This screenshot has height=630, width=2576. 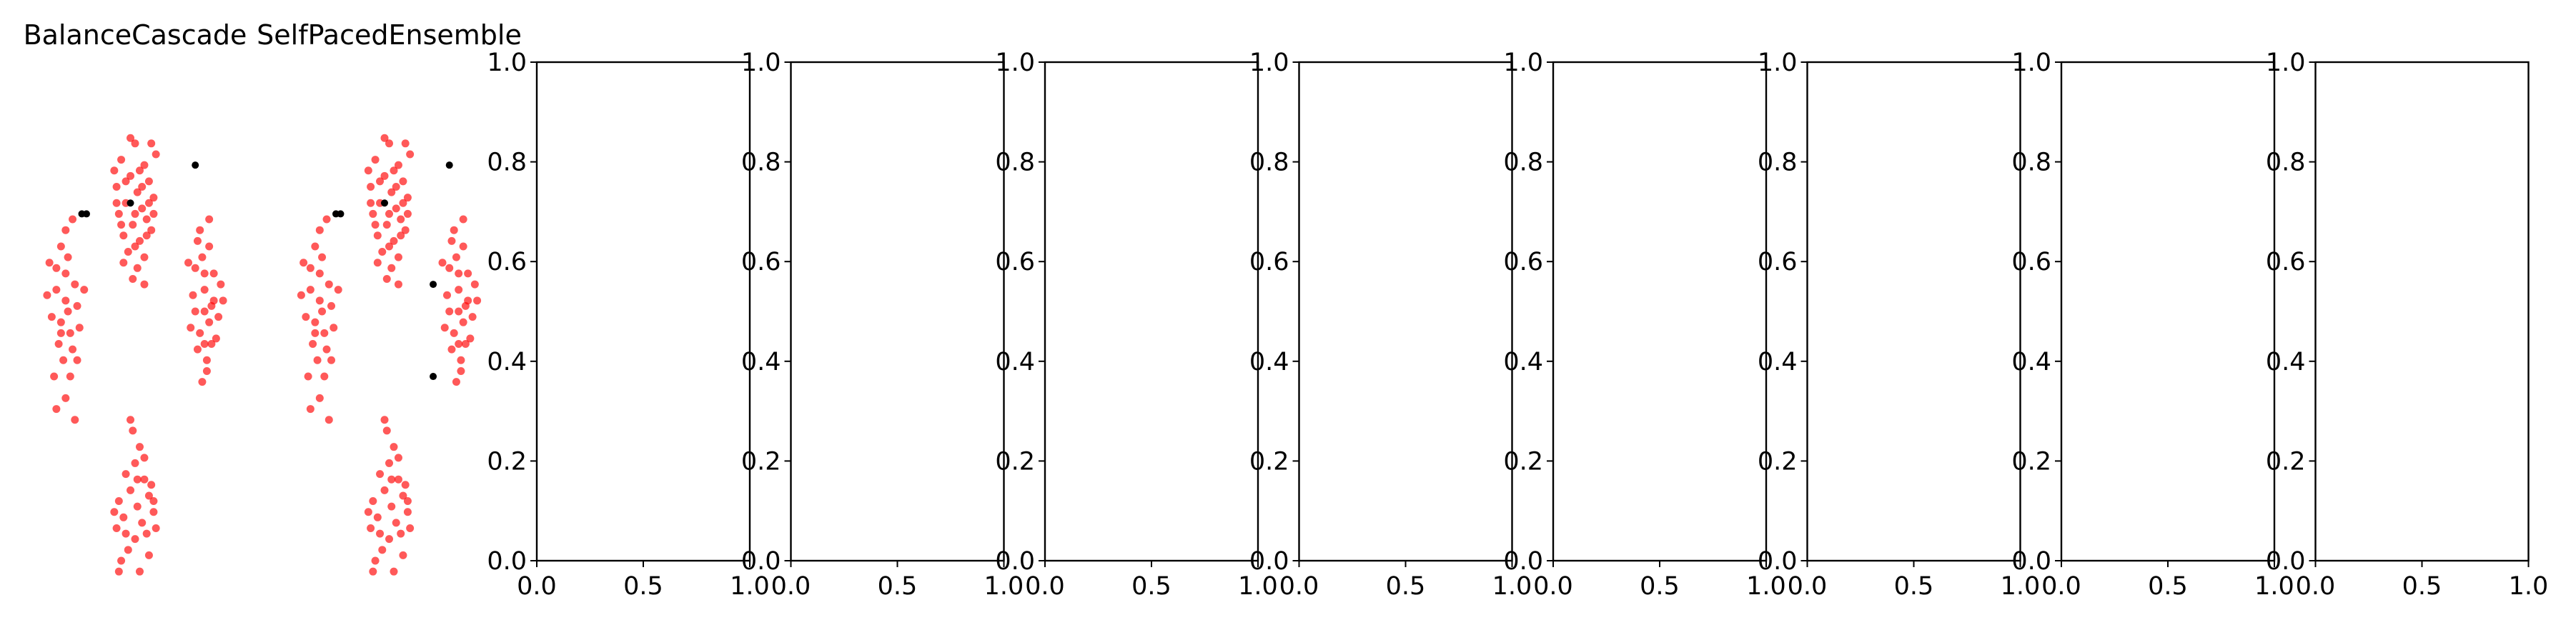 What do you see at coordinates (1136, 325) in the screenshot?
I see `subplot-5: 0.0 0.5 1.0 0.0 0.2 0.4 0.6 0.8 1.0` at bounding box center [1136, 325].